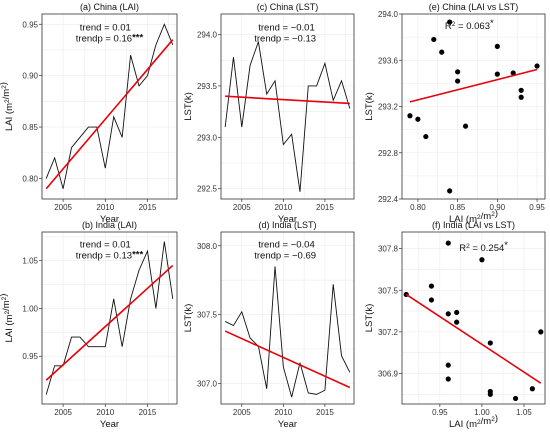  Describe the element at coordinates (207, 246) in the screenshot. I see `y-tick-label: 308.0` at that location.